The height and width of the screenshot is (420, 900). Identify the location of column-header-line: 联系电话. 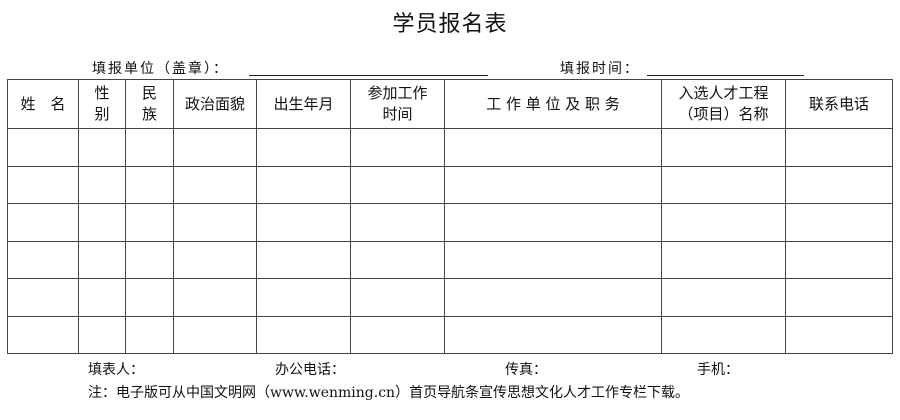
(838, 103).